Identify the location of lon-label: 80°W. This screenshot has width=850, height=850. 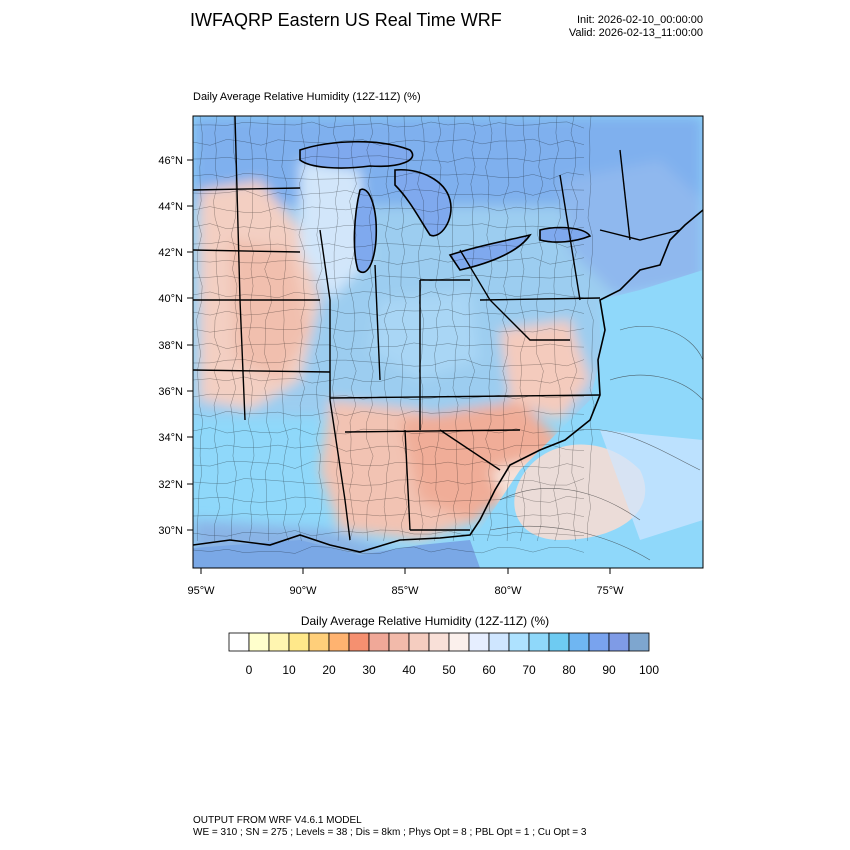
(508, 591).